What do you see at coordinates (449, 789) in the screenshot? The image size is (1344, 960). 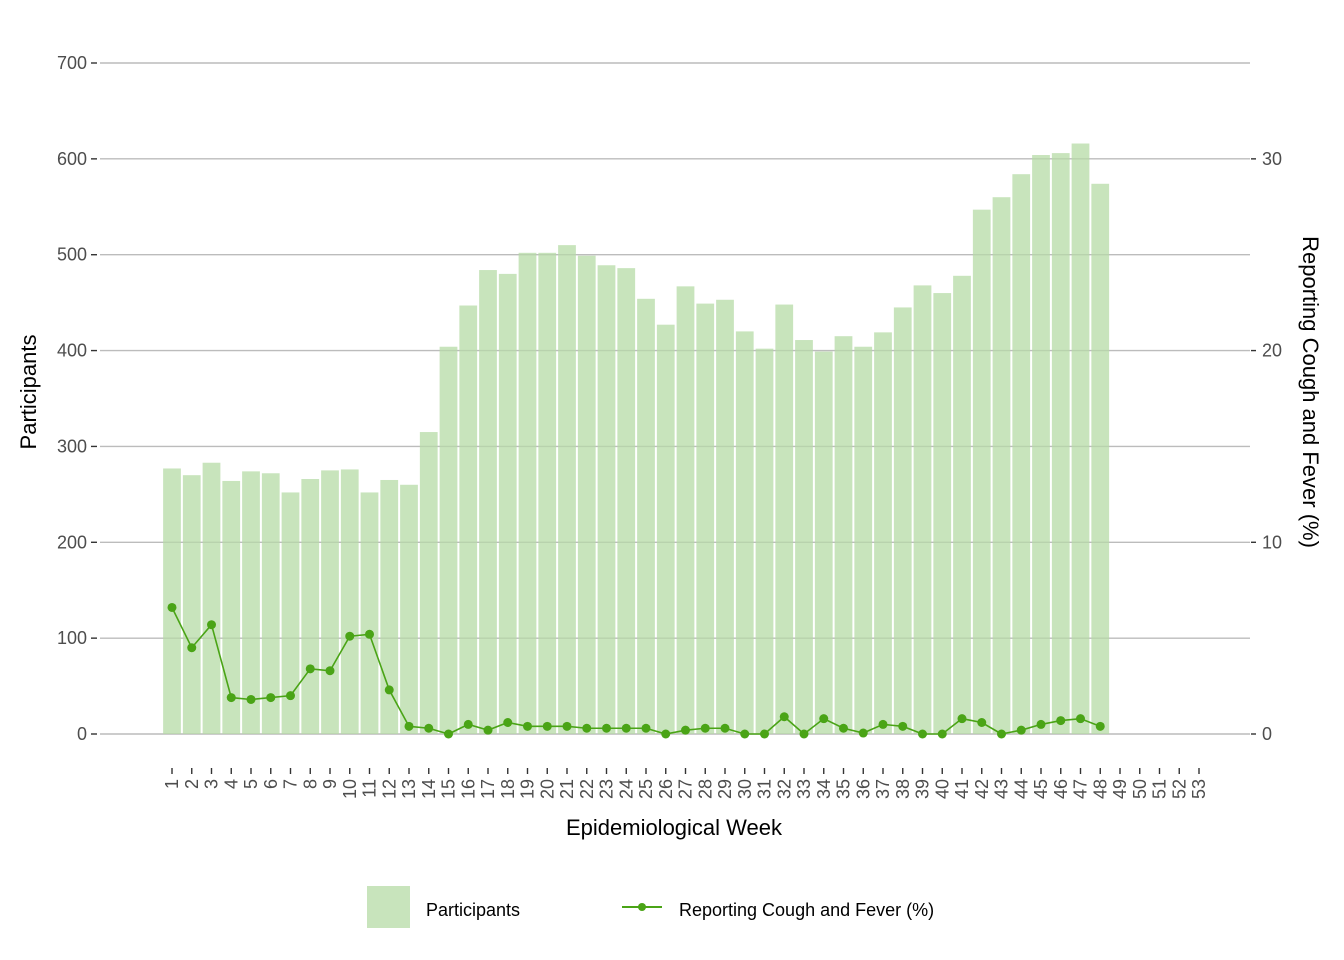 I see `x-tick-label: 15` at bounding box center [449, 789].